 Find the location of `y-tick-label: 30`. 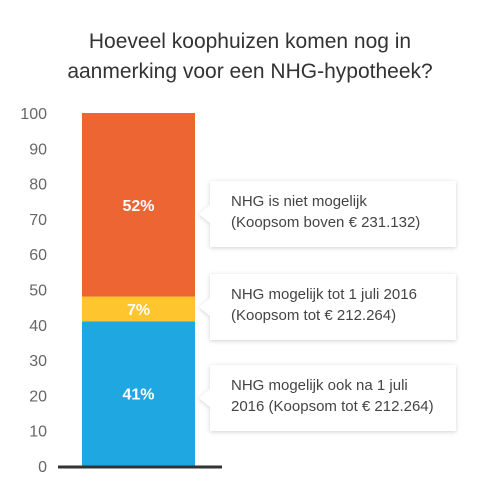

y-tick-label: 30 is located at coordinates (38, 361).